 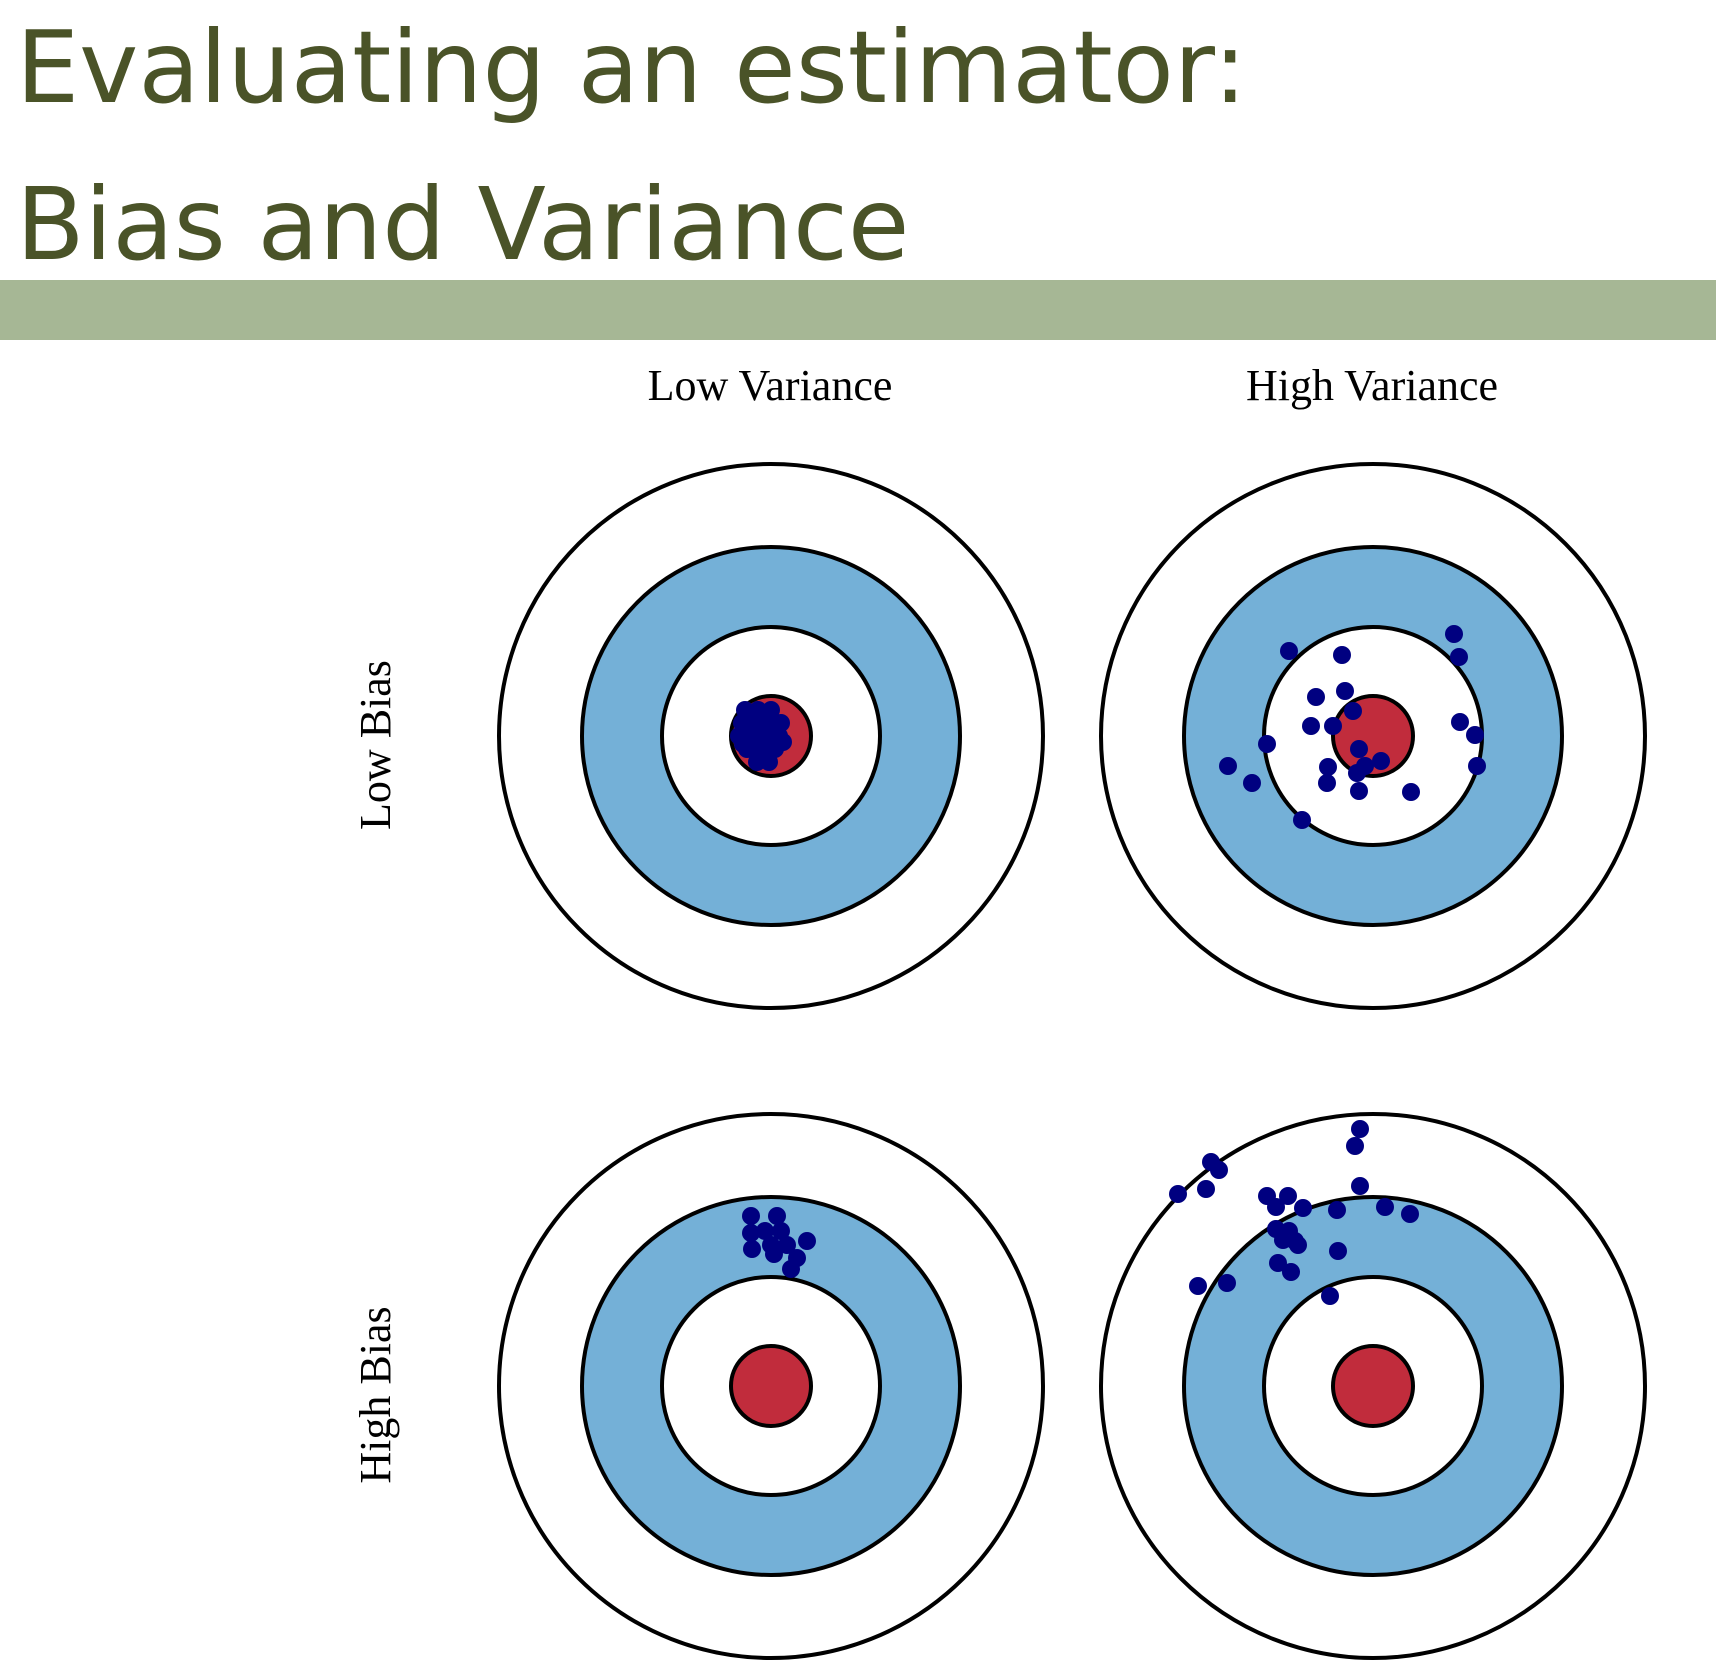 I want to click on title-accent-band, so click(x=858, y=310).